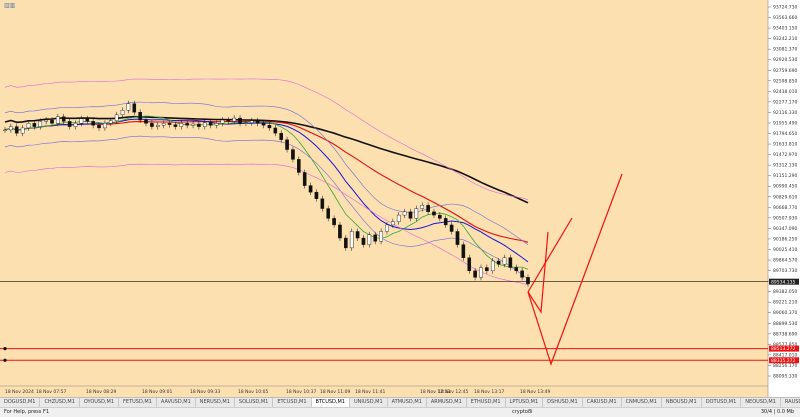  What do you see at coordinates (785, 155) in the screenshot?
I see `price-tick-label: 91472.970` at bounding box center [785, 155].